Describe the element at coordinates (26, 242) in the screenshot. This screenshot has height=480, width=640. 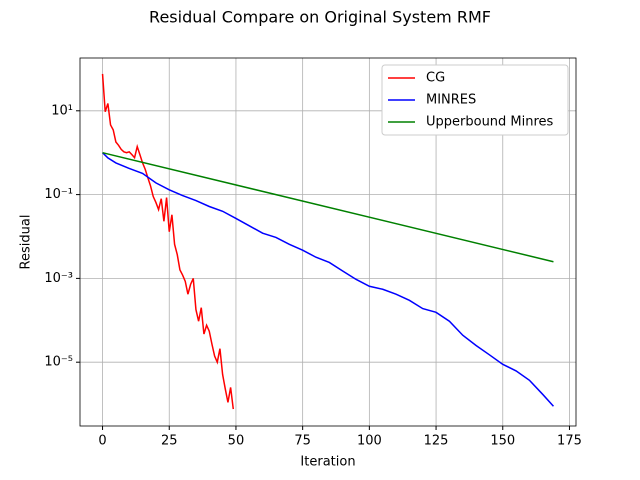
I see `y-axis-label: Residual` at that location.